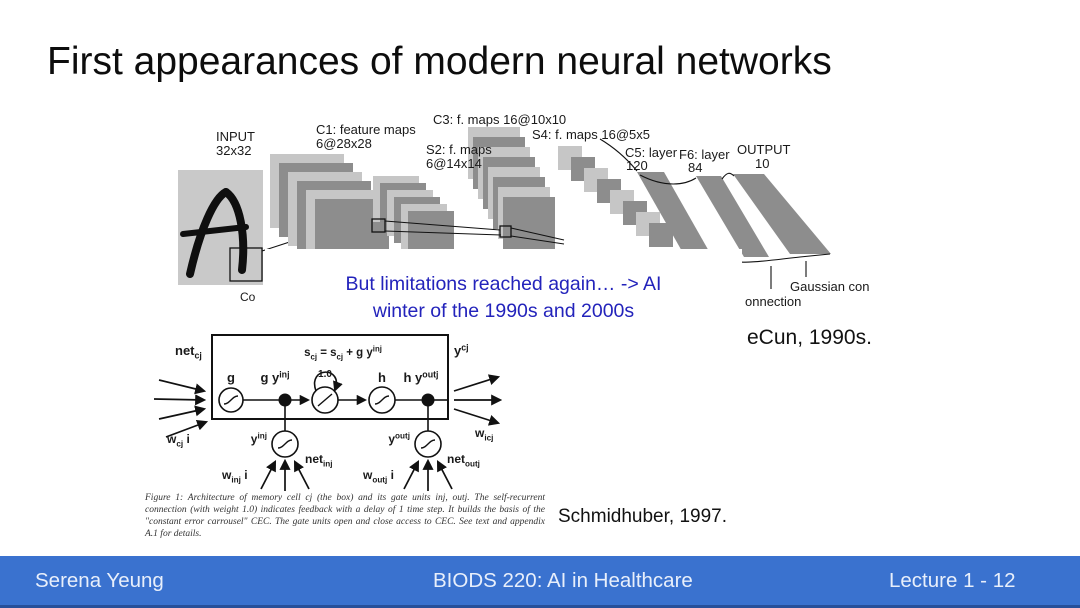 This screenshot has width=1080, height=608. Describe the element at coordinates (459, 149) in the screenshot. I see `label-s2: S2: f. maps` at that location.